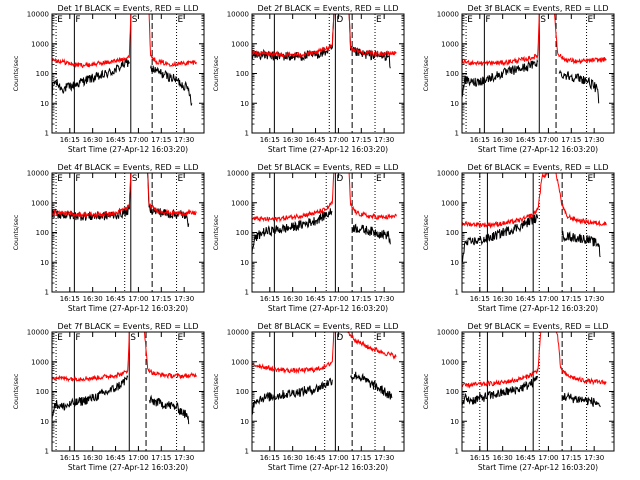 This screenshot has width=640, height=480. Describe the element at coordinates (327, 8) in the screenshot. I see `panel-title: Det 2f BLACK = Events, RED = LLD` at that location.